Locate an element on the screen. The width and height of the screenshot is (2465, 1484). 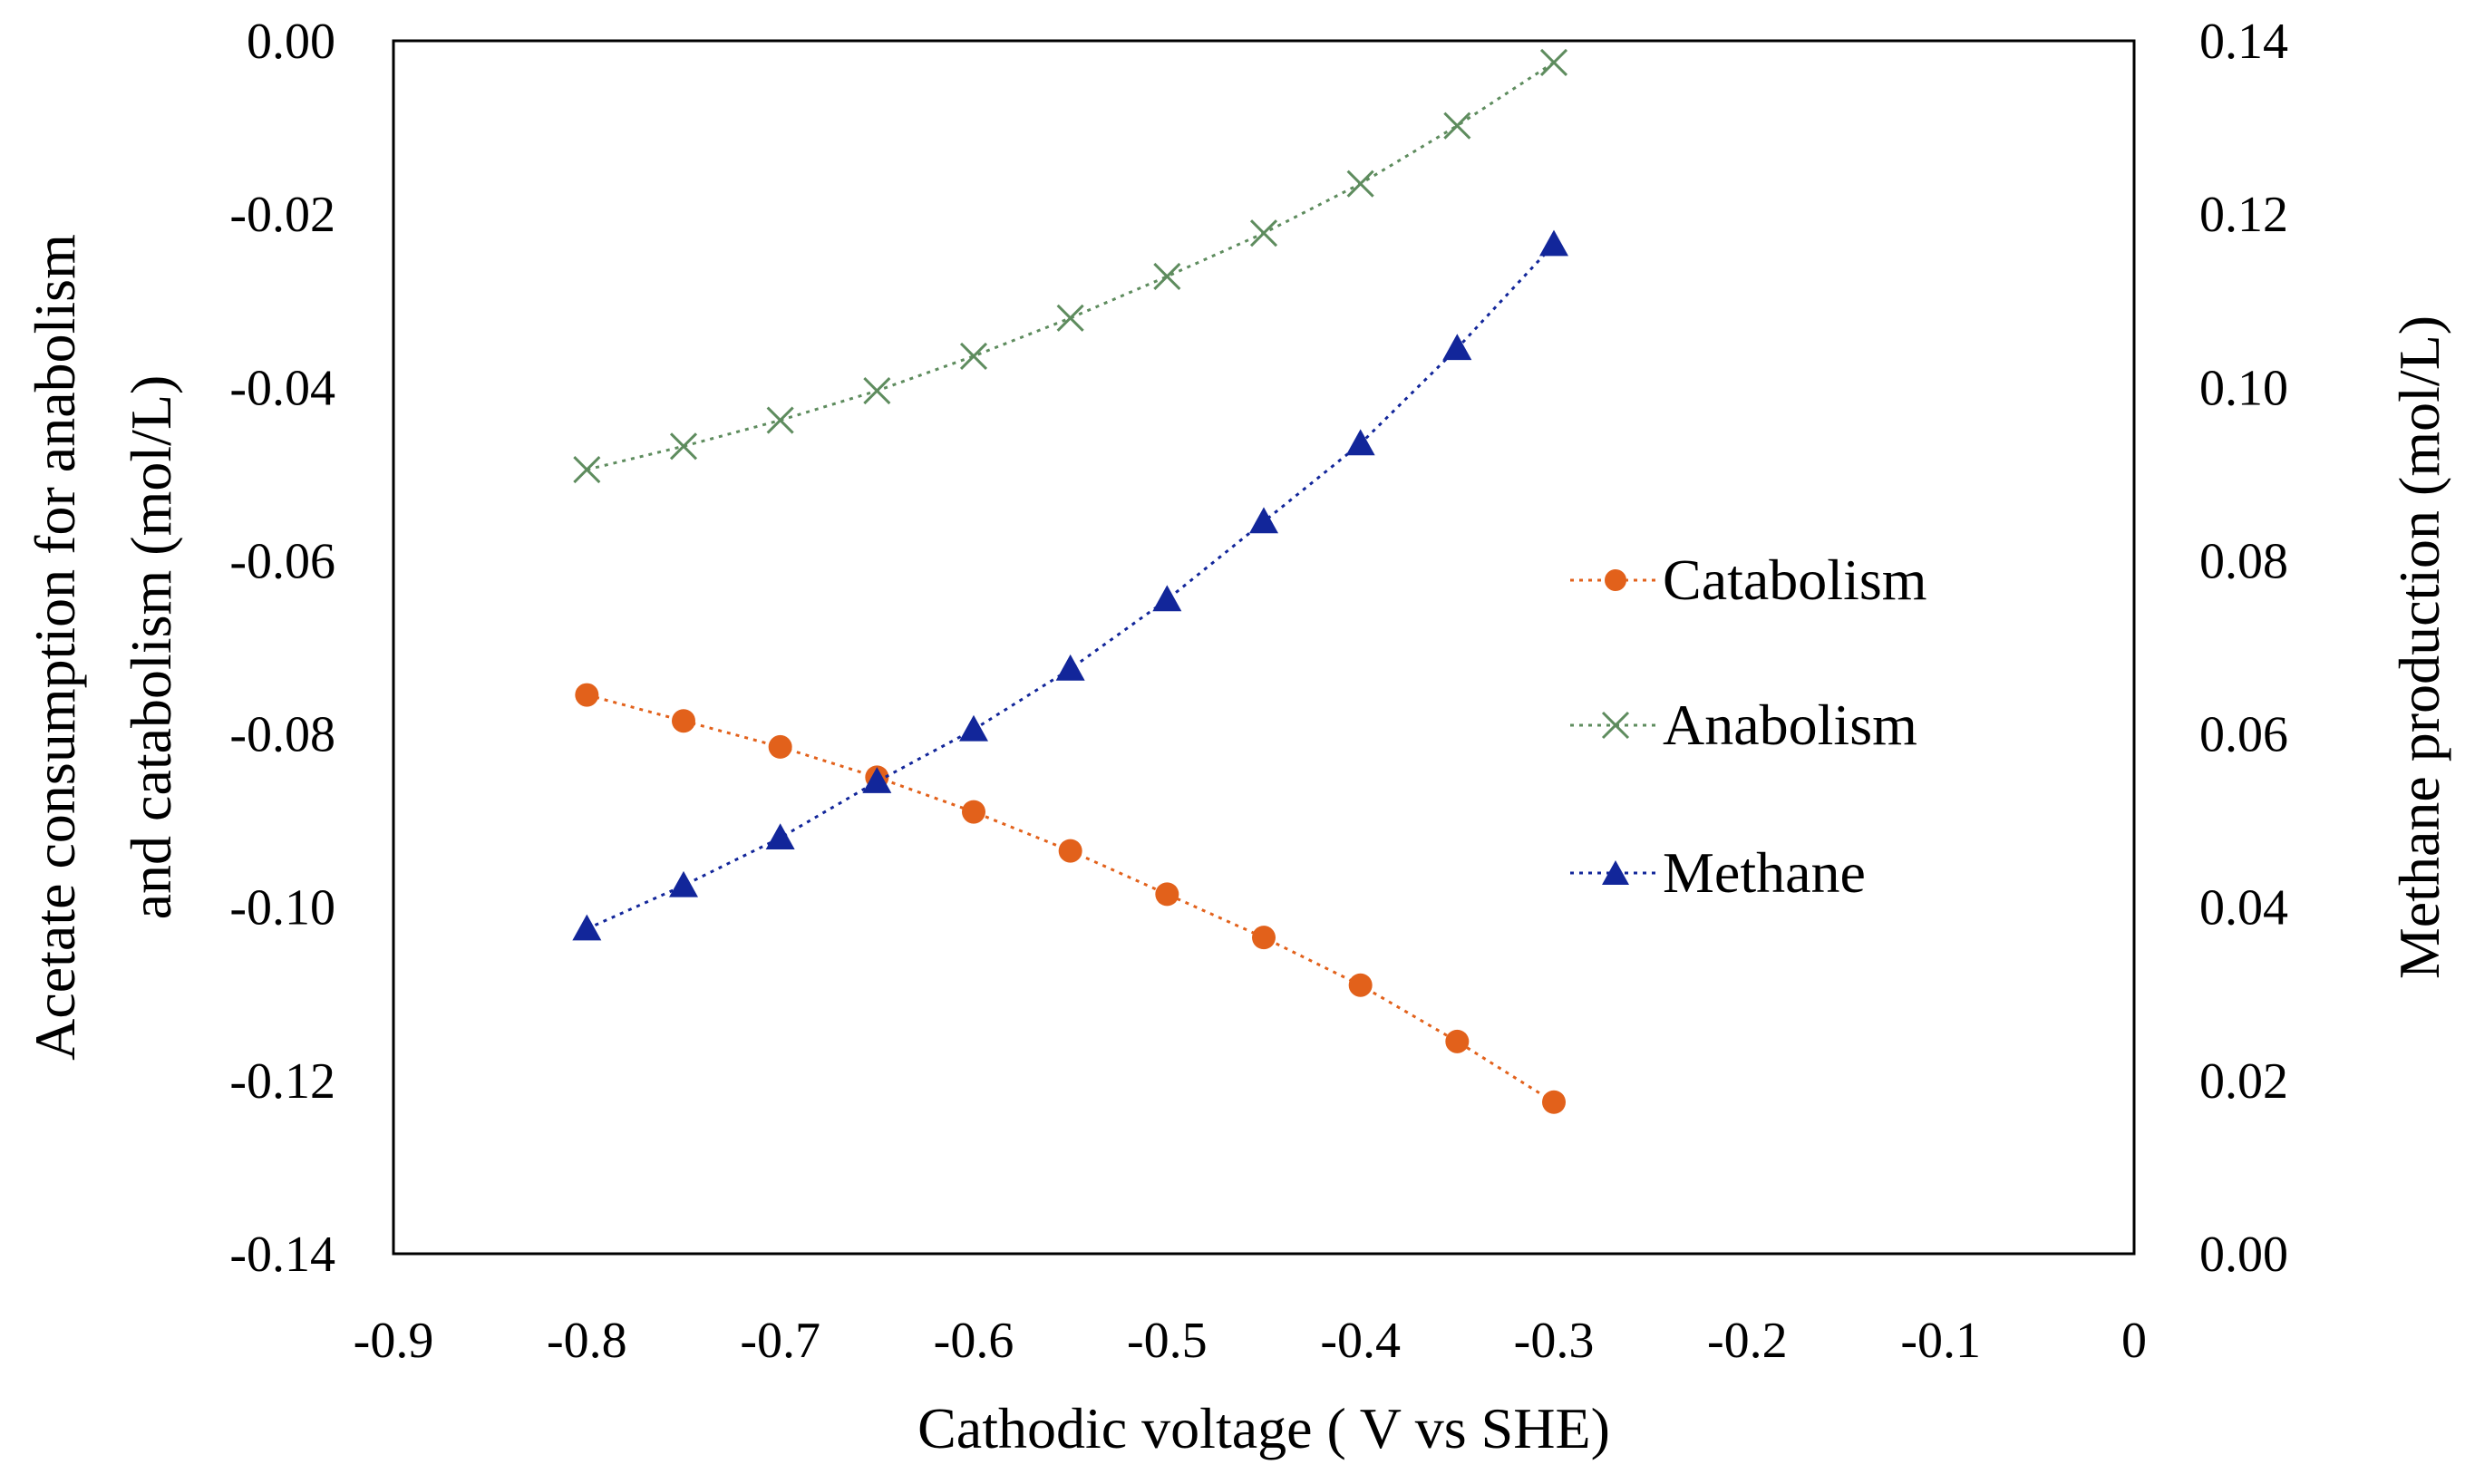
y-left-tick-label: -0.08 is located at coordinates (282, 735).